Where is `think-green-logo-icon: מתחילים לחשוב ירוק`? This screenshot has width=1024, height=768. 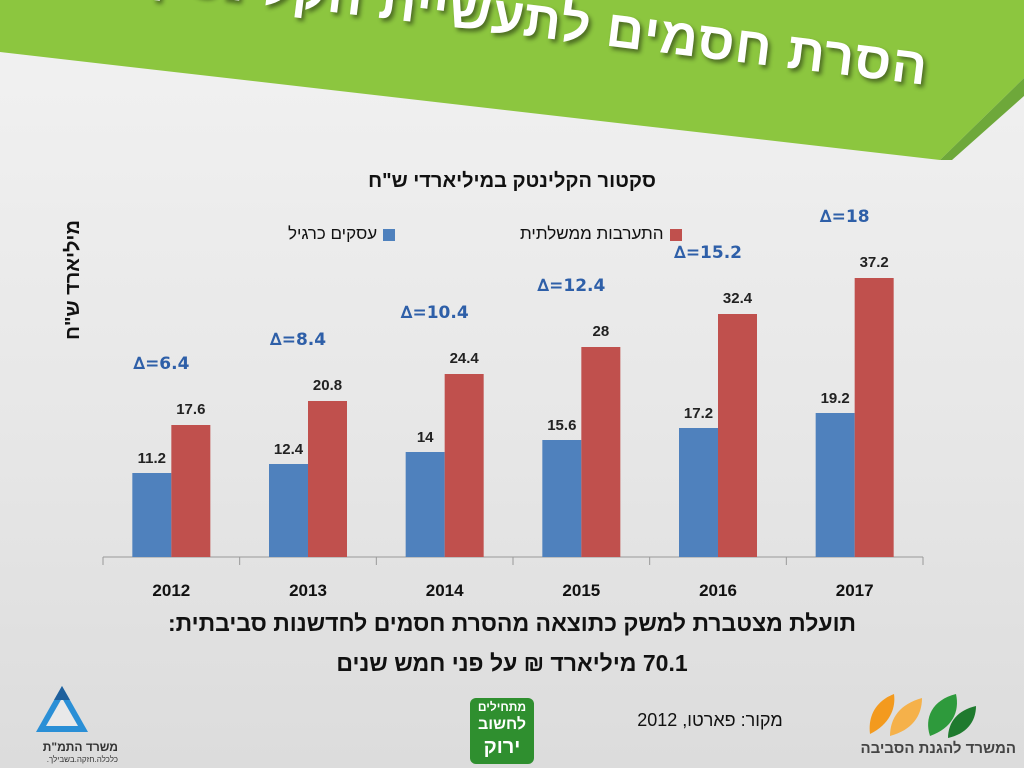 think-green-logo-icon: מתחילים לחשוב ירוק is located at coordinates (502, 731).